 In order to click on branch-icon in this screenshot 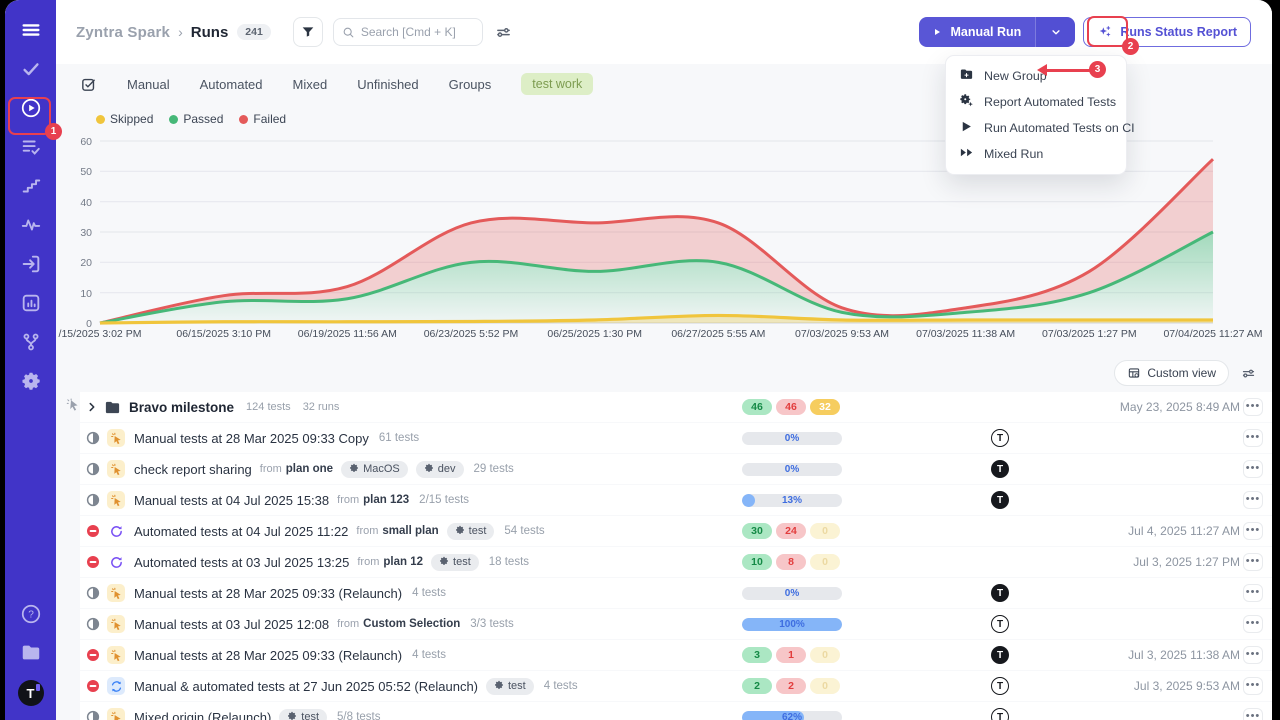, I will do `click(31, 342)`.